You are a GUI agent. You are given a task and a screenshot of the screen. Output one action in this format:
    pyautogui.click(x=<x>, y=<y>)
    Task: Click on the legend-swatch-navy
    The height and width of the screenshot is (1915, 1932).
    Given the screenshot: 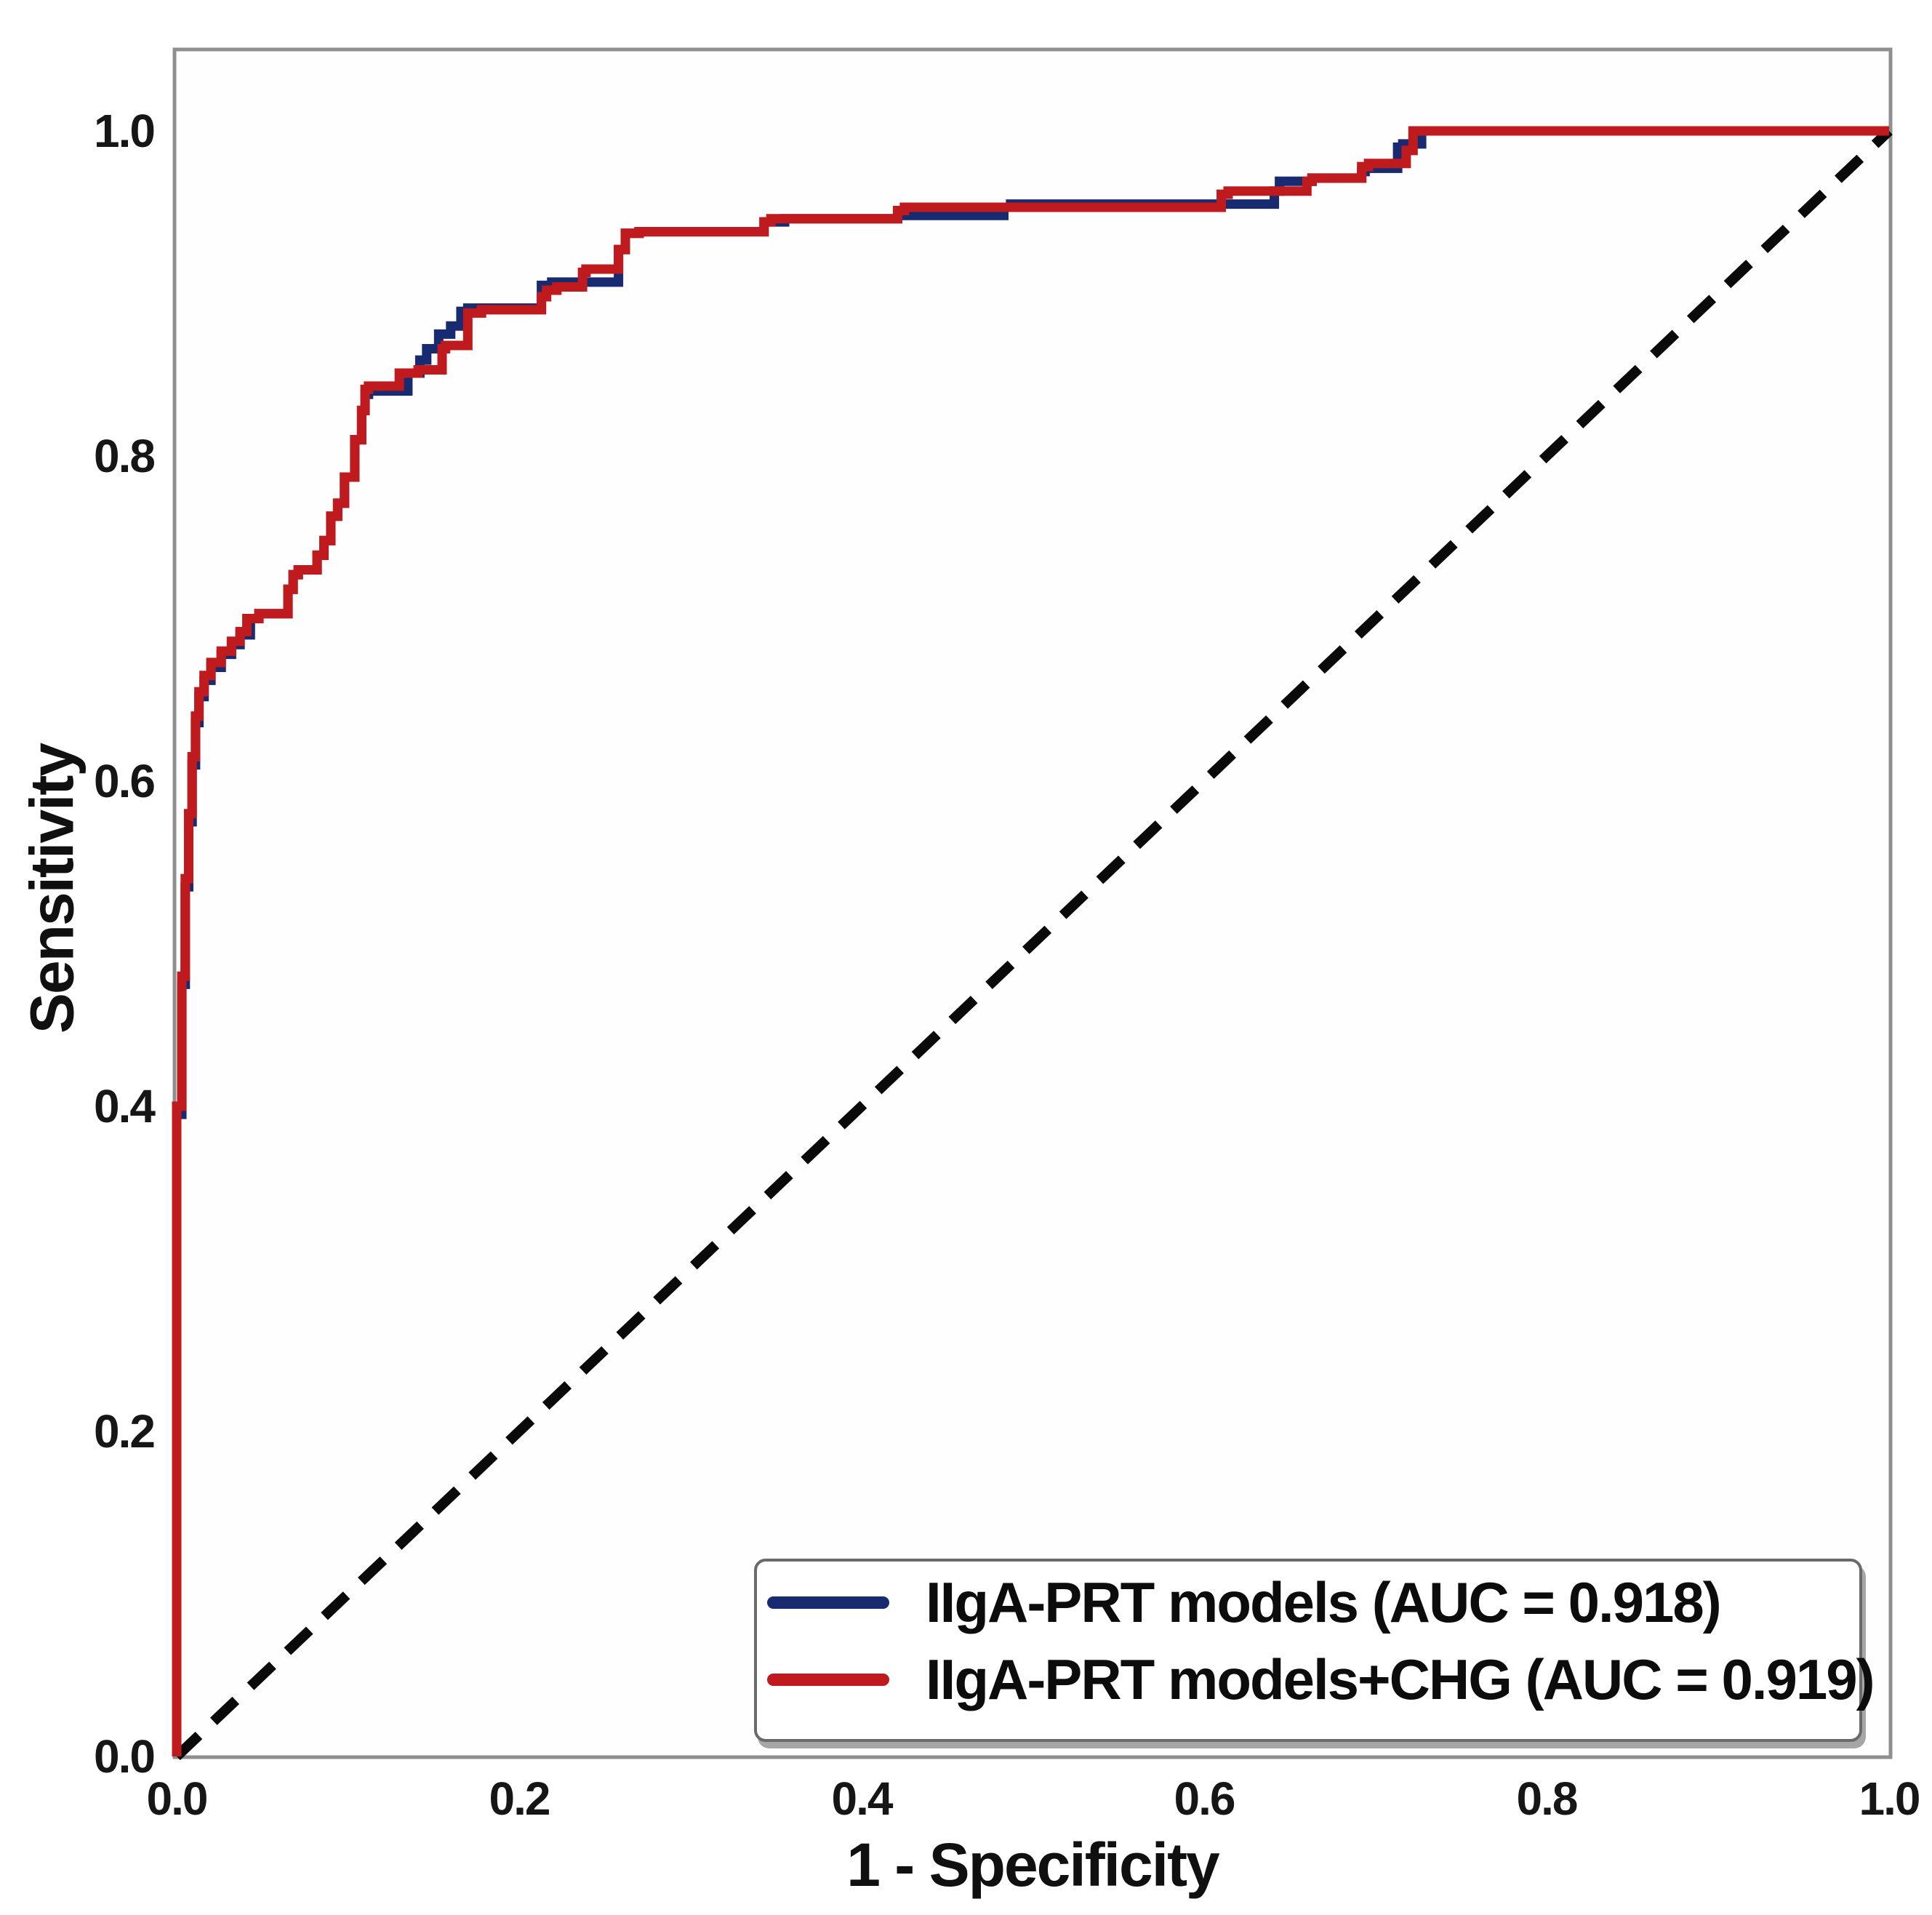 What is the action you would take?
    pyautogui.click(x=828, y=1602)
    